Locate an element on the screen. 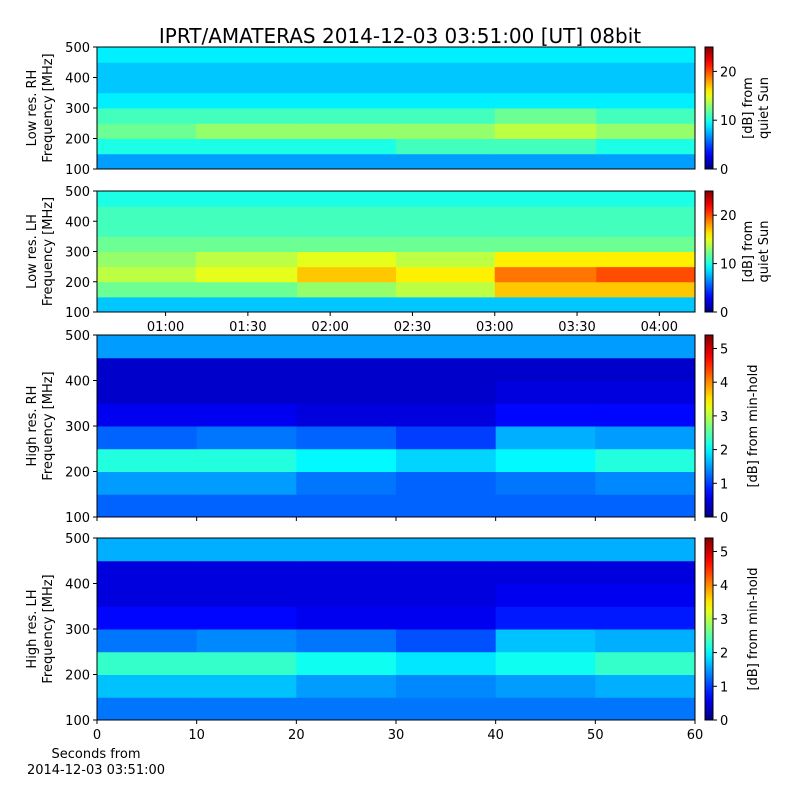 The height and width of the screenshot is (804, 800). y-axis-label: High res. LH is located at coordinates (32, 628).